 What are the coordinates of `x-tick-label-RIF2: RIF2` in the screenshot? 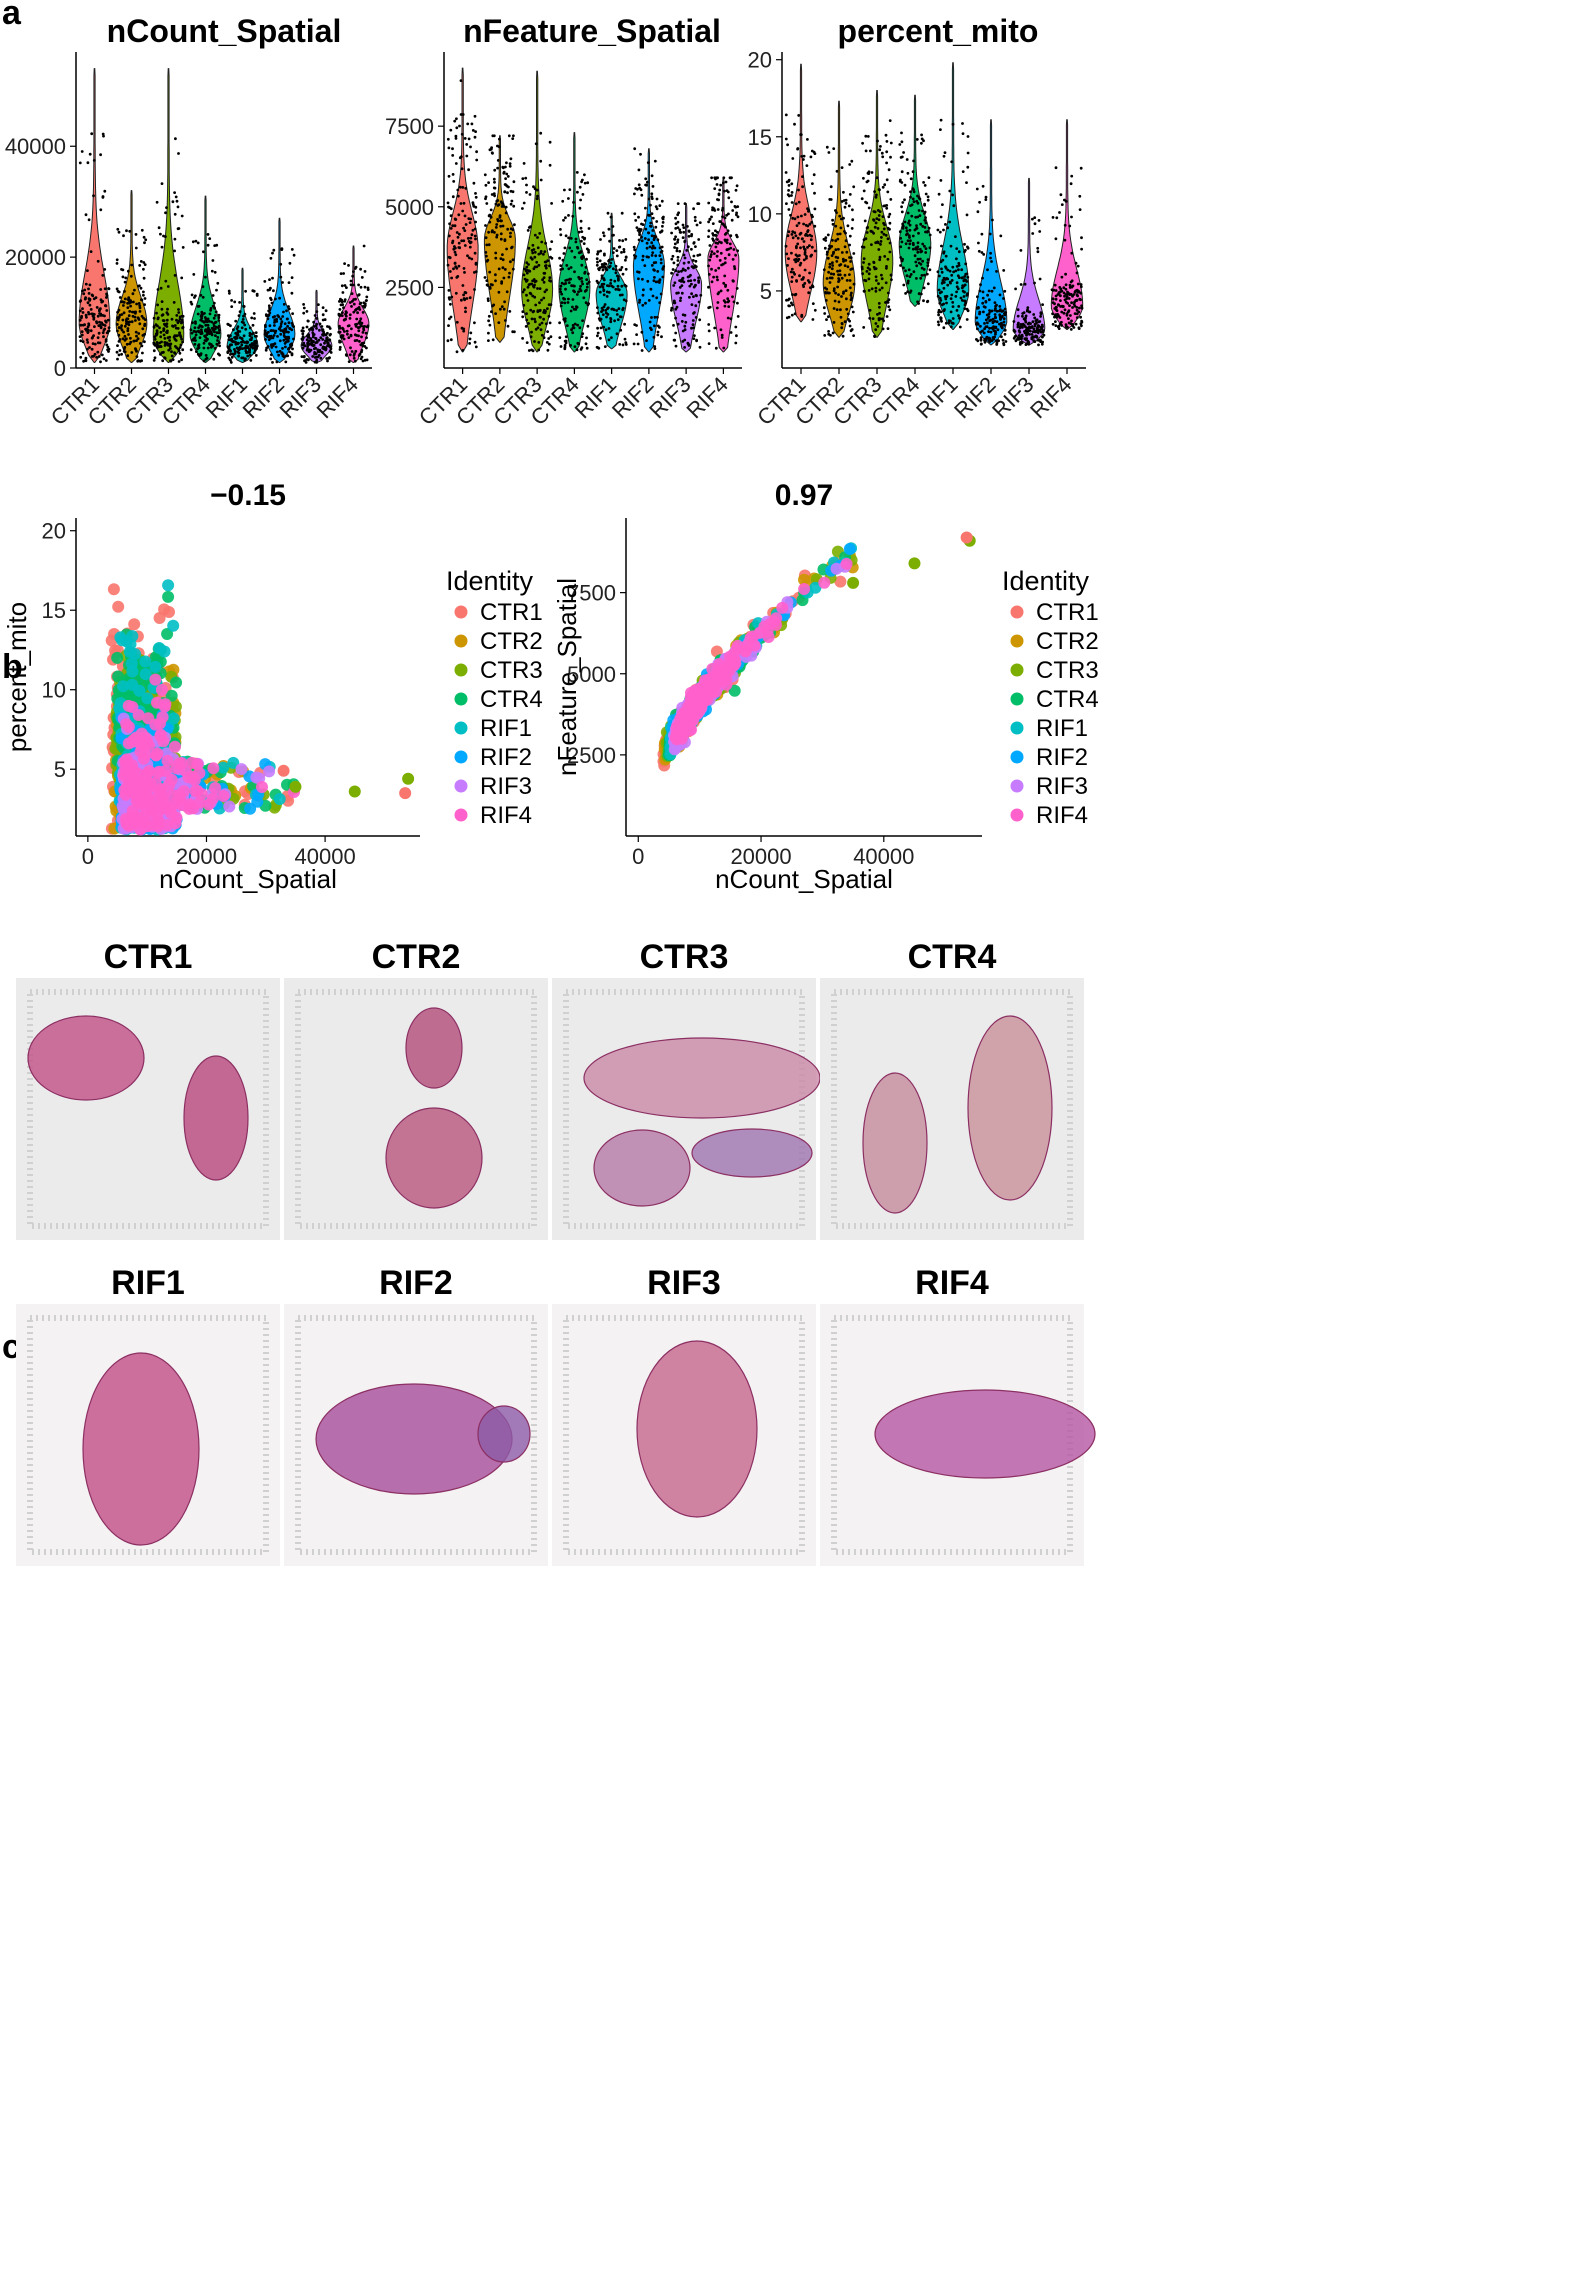 It's located at (632, 397).